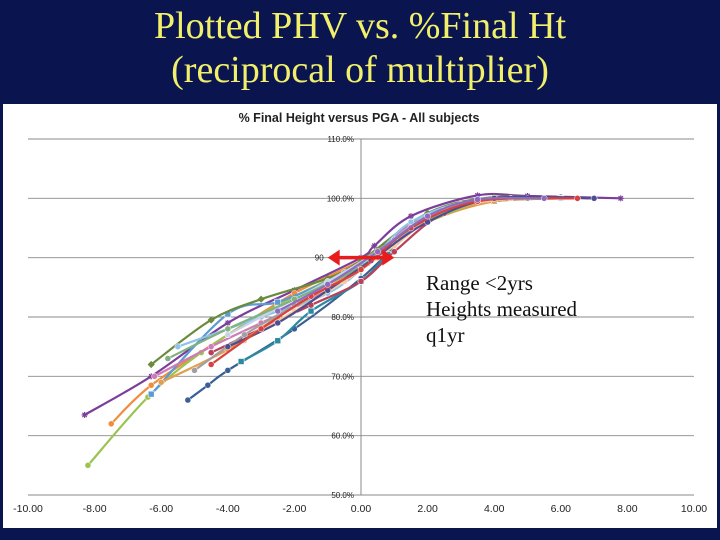 The height and width of the screenshot is (540, 720). I want to click on y-tick-label-1: 60.0%, so click(342, 436).